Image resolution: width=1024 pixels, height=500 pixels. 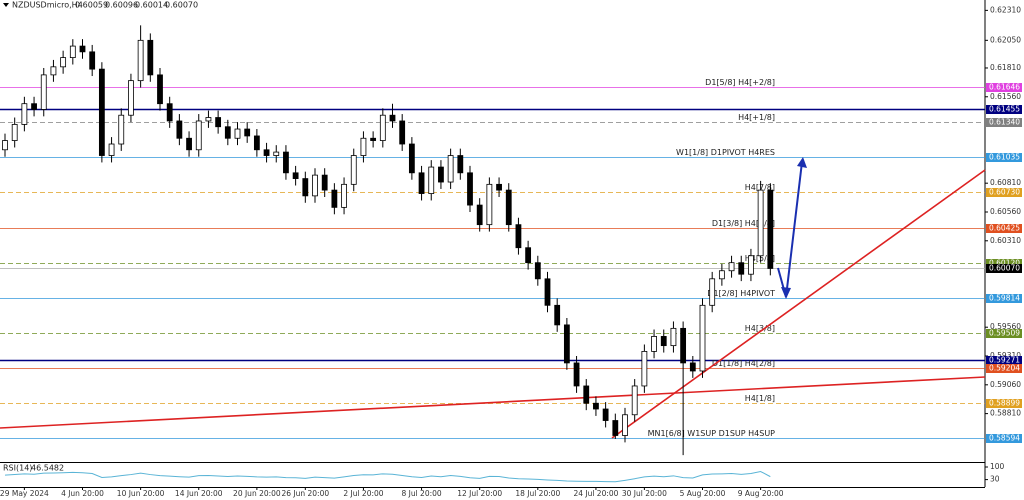 What do you see at coordinates (760, 328) in the screenshot?
I see `level-text: H4[3/8]` at bounding box center [760, 328].